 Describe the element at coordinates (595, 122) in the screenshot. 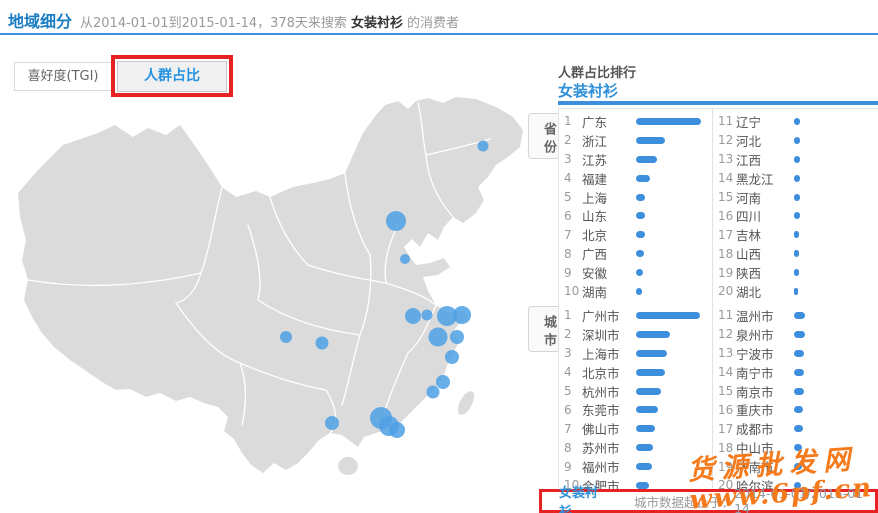

I see `region-name: 广东` at that location.